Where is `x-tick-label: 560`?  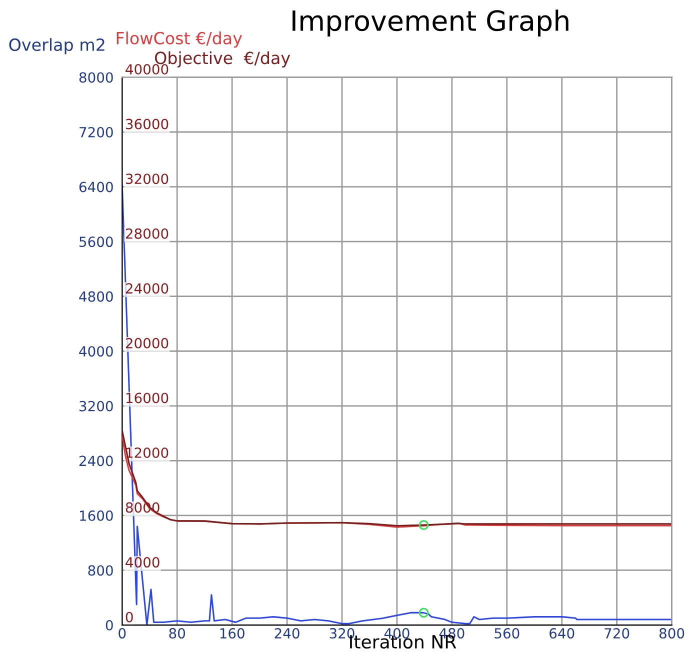
x-tick-label: 560 is located at coordinates (507, 633).